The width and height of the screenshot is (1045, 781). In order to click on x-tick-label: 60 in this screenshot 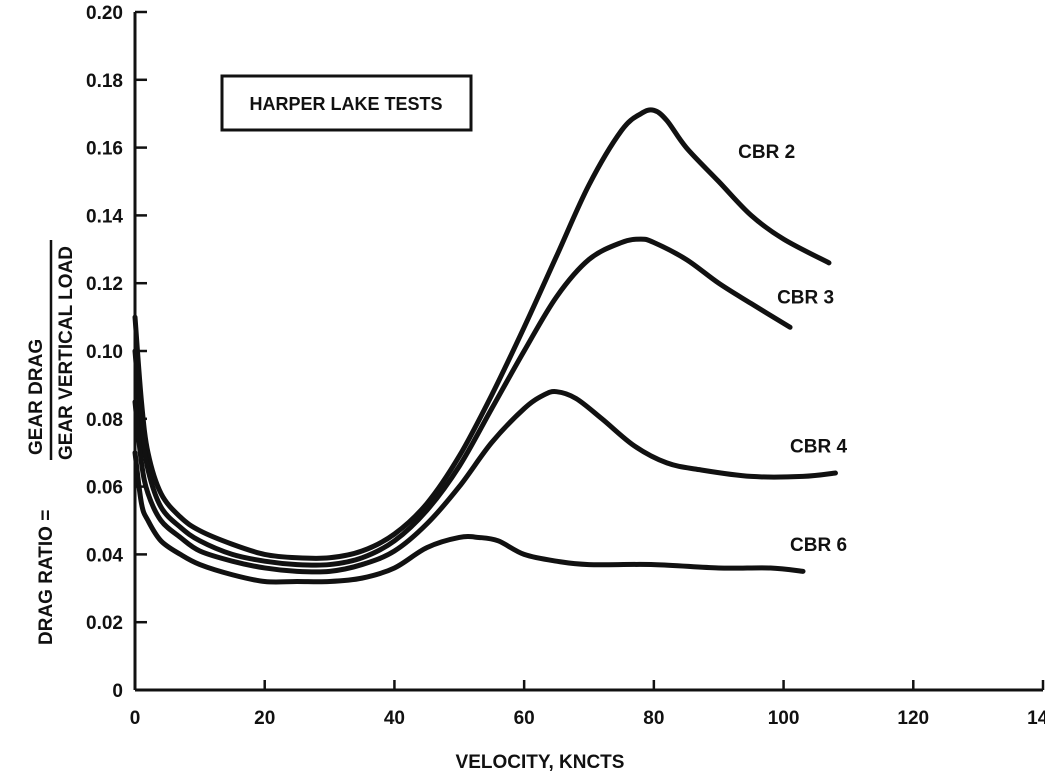, I will do `click(524, 718)`.